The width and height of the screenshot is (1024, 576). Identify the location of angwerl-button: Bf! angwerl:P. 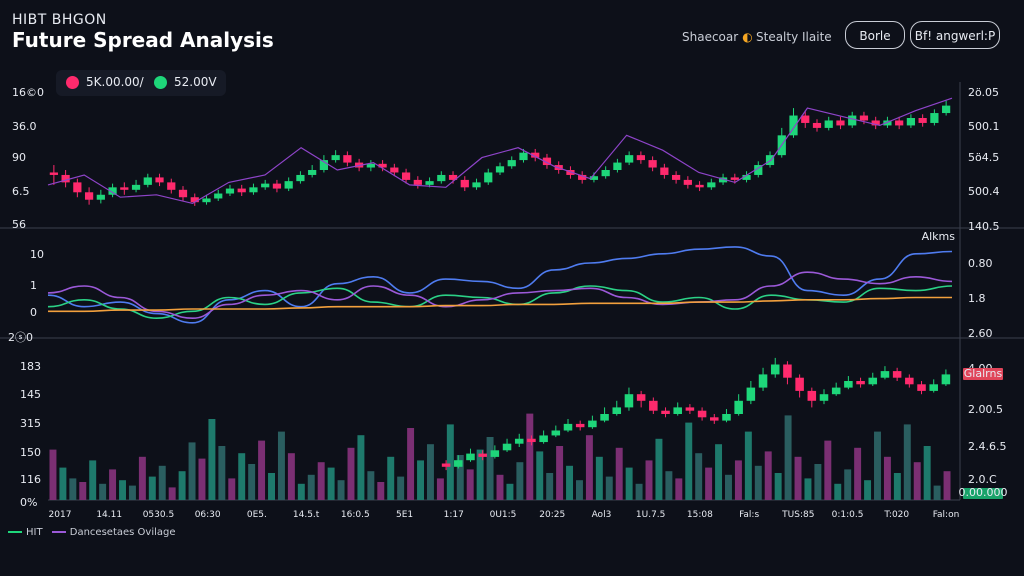
(955, 35).